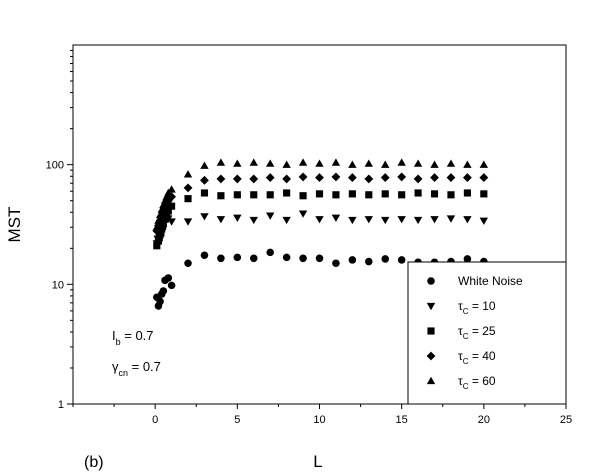  Describe the element at coordinates (319, 420) in the screenshot. I see `x-tick-label: 10` at that location.